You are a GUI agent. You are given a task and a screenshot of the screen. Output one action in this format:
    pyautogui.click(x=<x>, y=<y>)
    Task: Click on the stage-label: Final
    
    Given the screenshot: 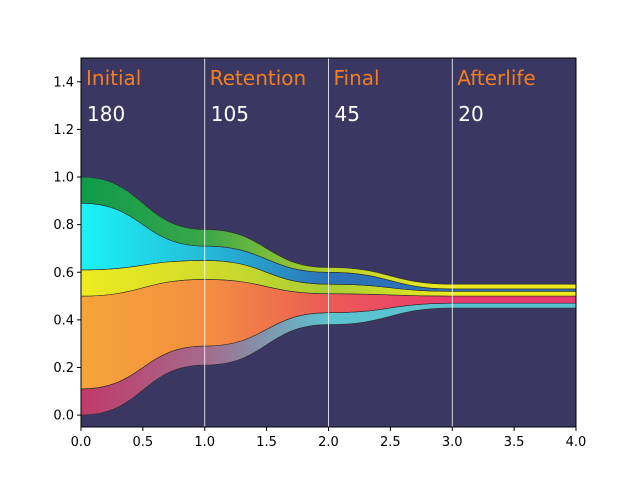 What is the action you would take?
    pyautogui.click(x=357, y=78)
    